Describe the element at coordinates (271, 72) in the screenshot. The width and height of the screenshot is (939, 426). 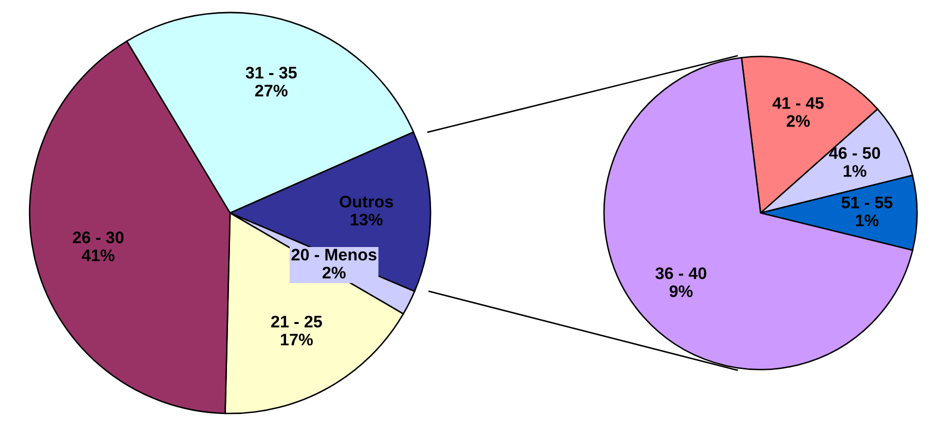
I see `slice-label: 31 - 35` at that location.